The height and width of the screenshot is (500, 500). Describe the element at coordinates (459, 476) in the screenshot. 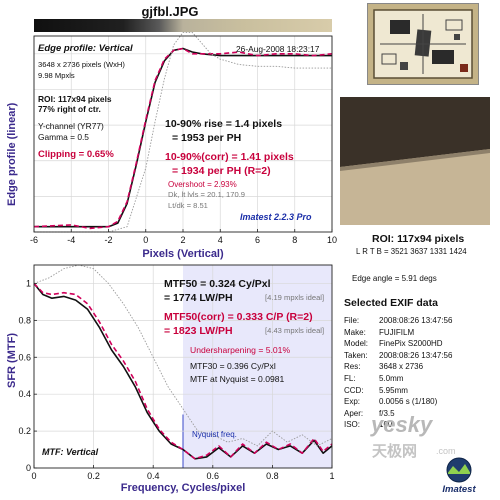

I see `imatest-logo: Imatest` at that location.